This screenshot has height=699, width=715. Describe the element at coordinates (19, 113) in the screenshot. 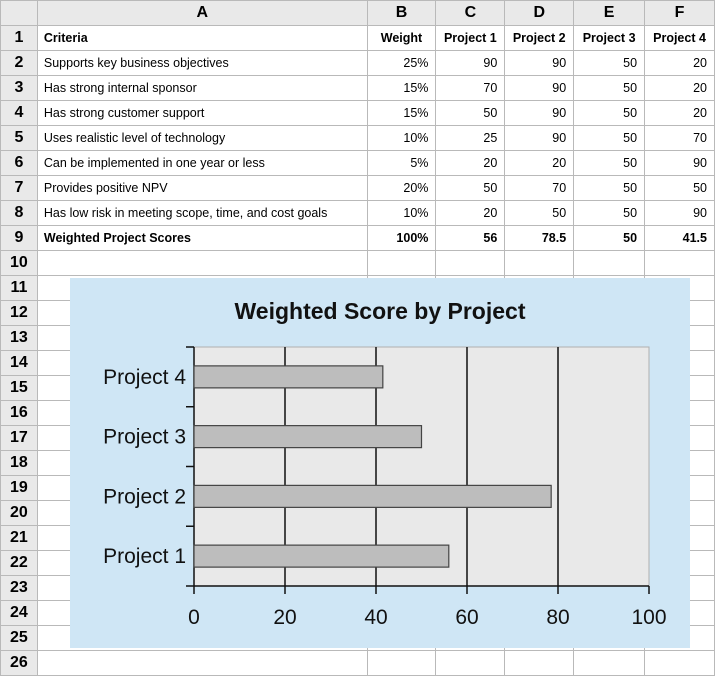

I see `row-header: 4` at that location.